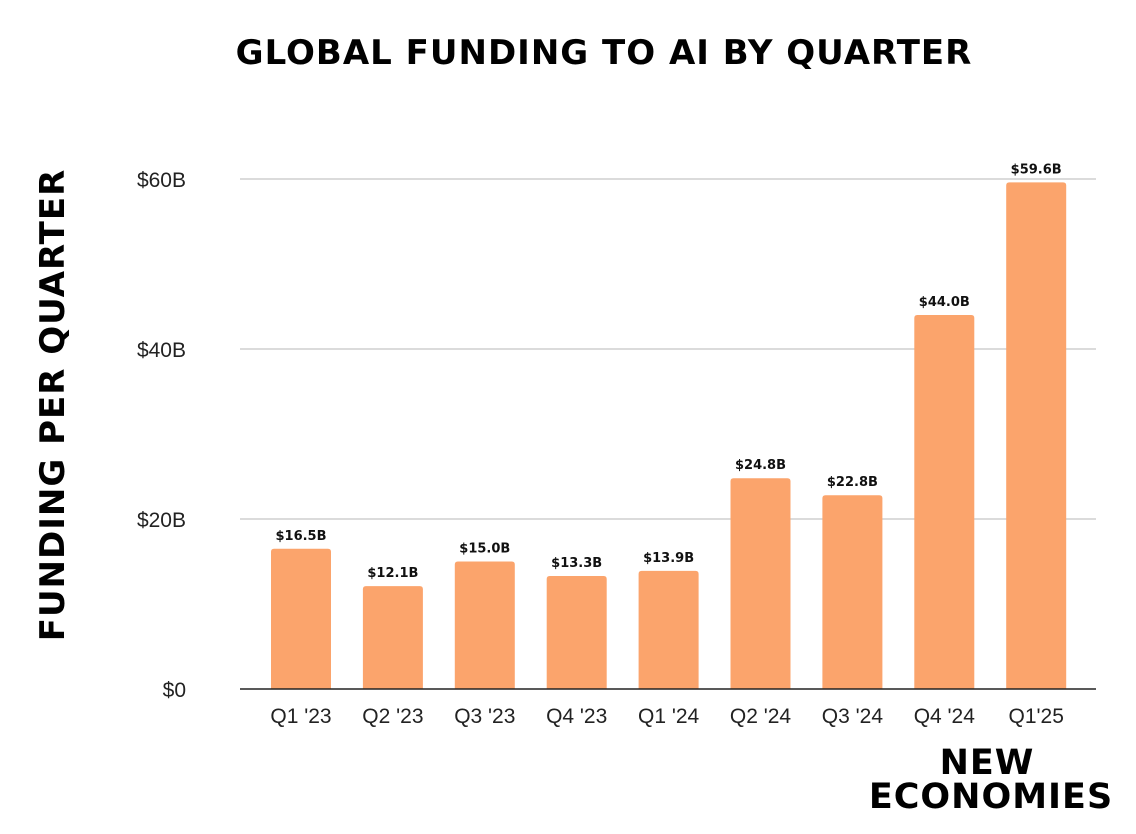  What do you see at coordinates (392, 716) in the screenshot?
I see `x-tick-label: Q2 '23` at bounding box center [392, 716].